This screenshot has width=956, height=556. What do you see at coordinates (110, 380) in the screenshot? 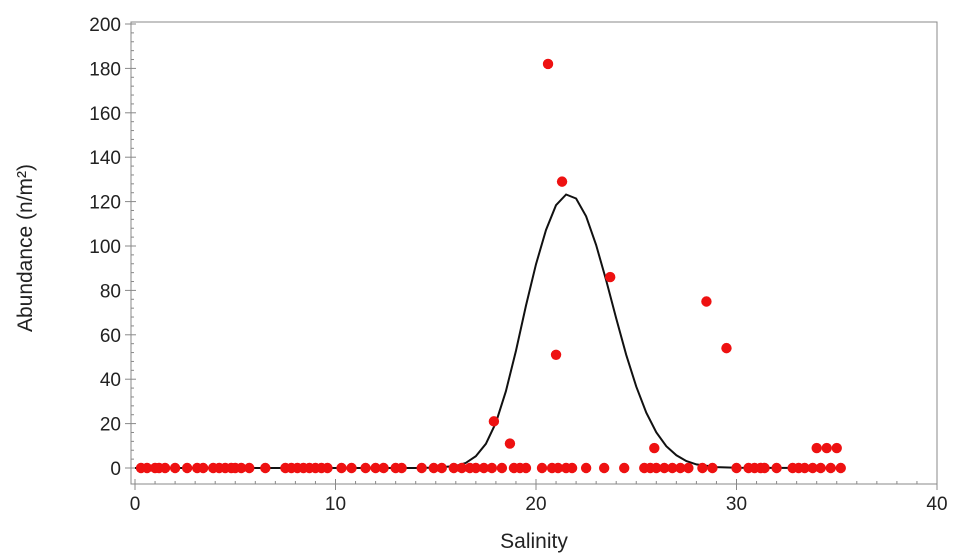
I see `y-tick-label: 40` at bounding box center [110, 380].